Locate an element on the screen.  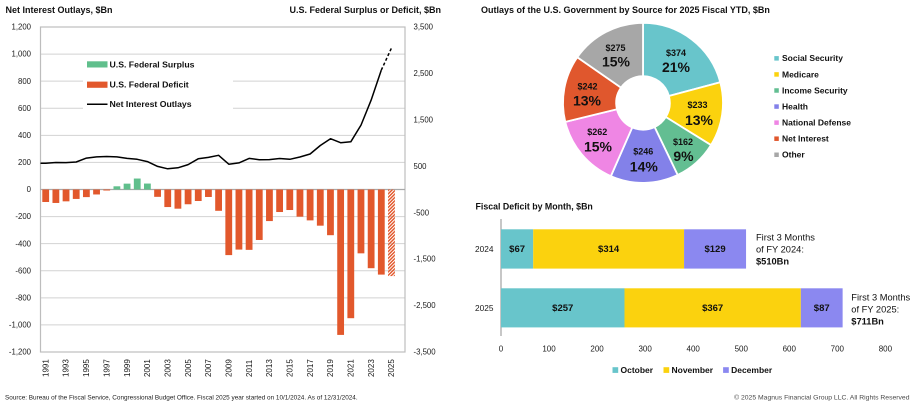
svg-text: 2019 is located at coordinates (330, 368).